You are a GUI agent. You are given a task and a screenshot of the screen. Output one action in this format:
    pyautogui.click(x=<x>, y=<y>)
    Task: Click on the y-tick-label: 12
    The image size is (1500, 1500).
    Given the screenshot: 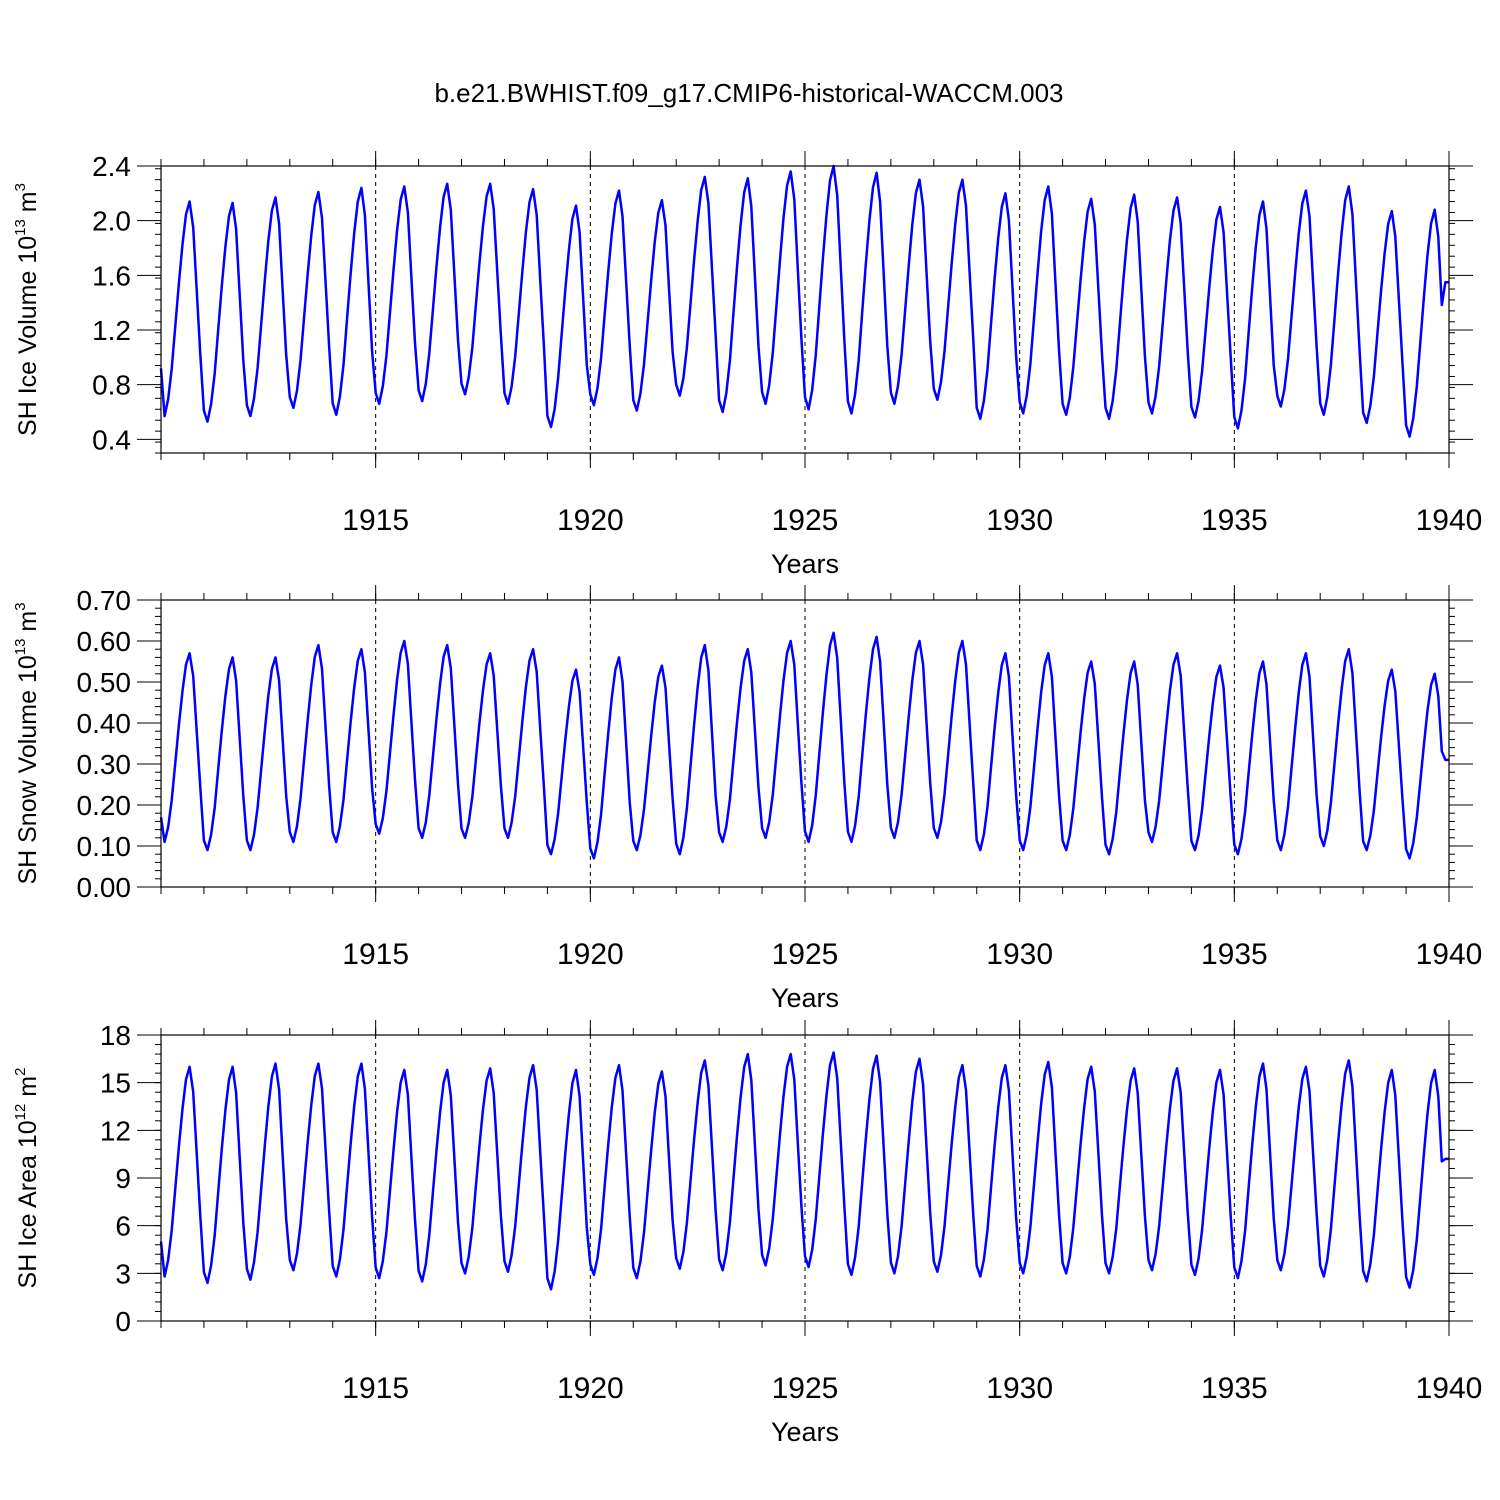 What is the action you would take?
    pyautogui.click(x=115, y=1130)
    